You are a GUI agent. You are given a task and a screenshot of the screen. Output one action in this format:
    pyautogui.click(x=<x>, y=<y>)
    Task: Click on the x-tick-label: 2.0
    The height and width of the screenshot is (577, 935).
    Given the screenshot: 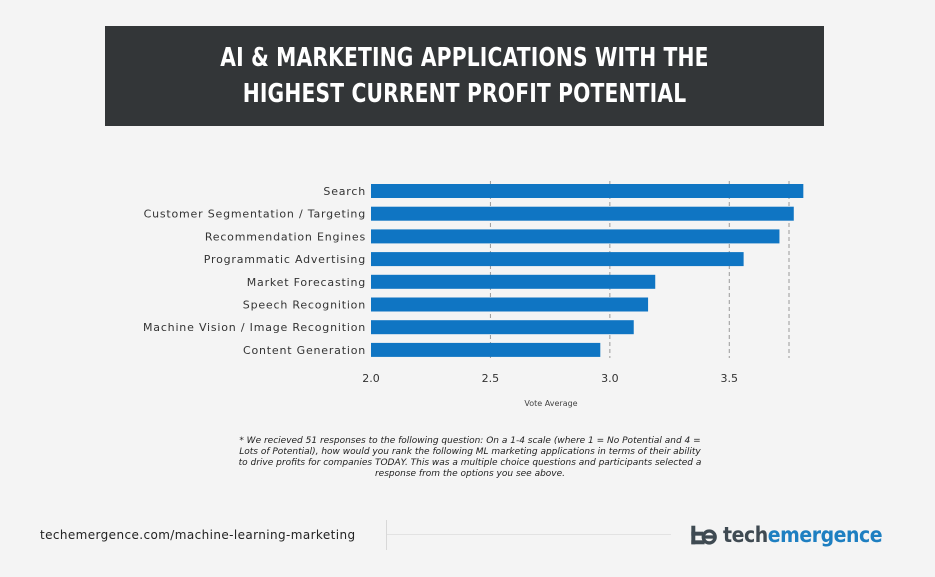 What is the action you would take?
    pyautogui.click(x=371, y=378)
    